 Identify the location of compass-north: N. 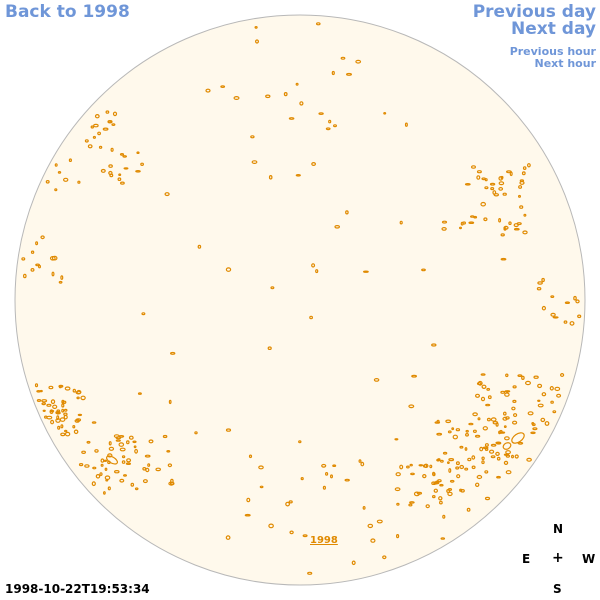
(558, 529).